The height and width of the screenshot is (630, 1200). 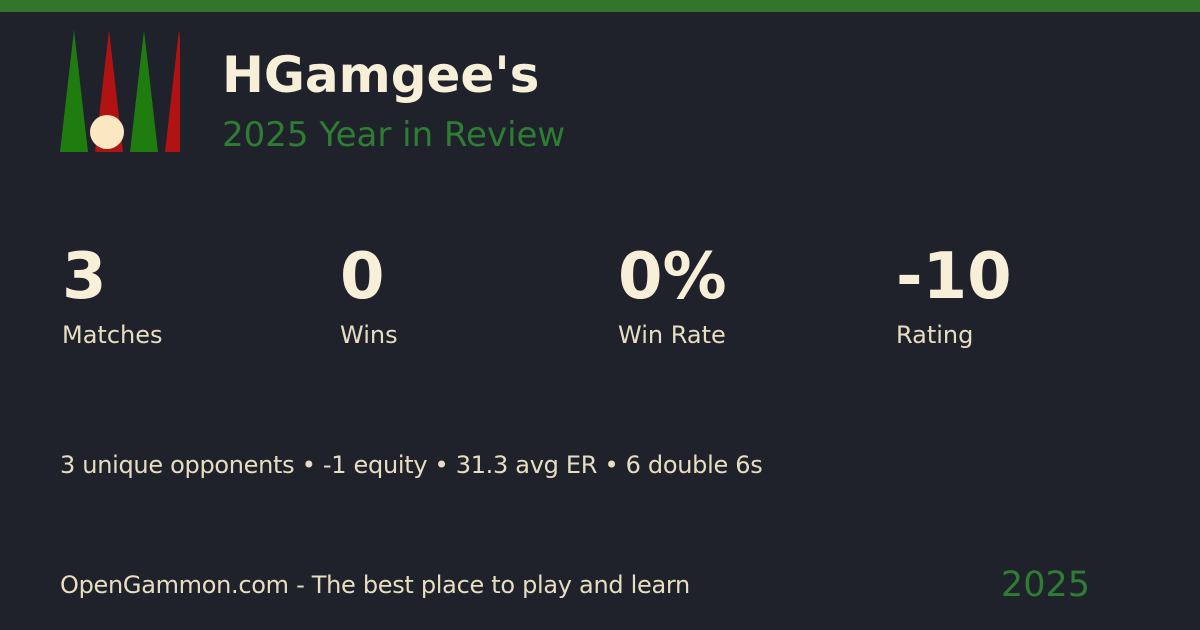 I want to click on stat-wins: 0 Wins, so click(x=479, y=296).